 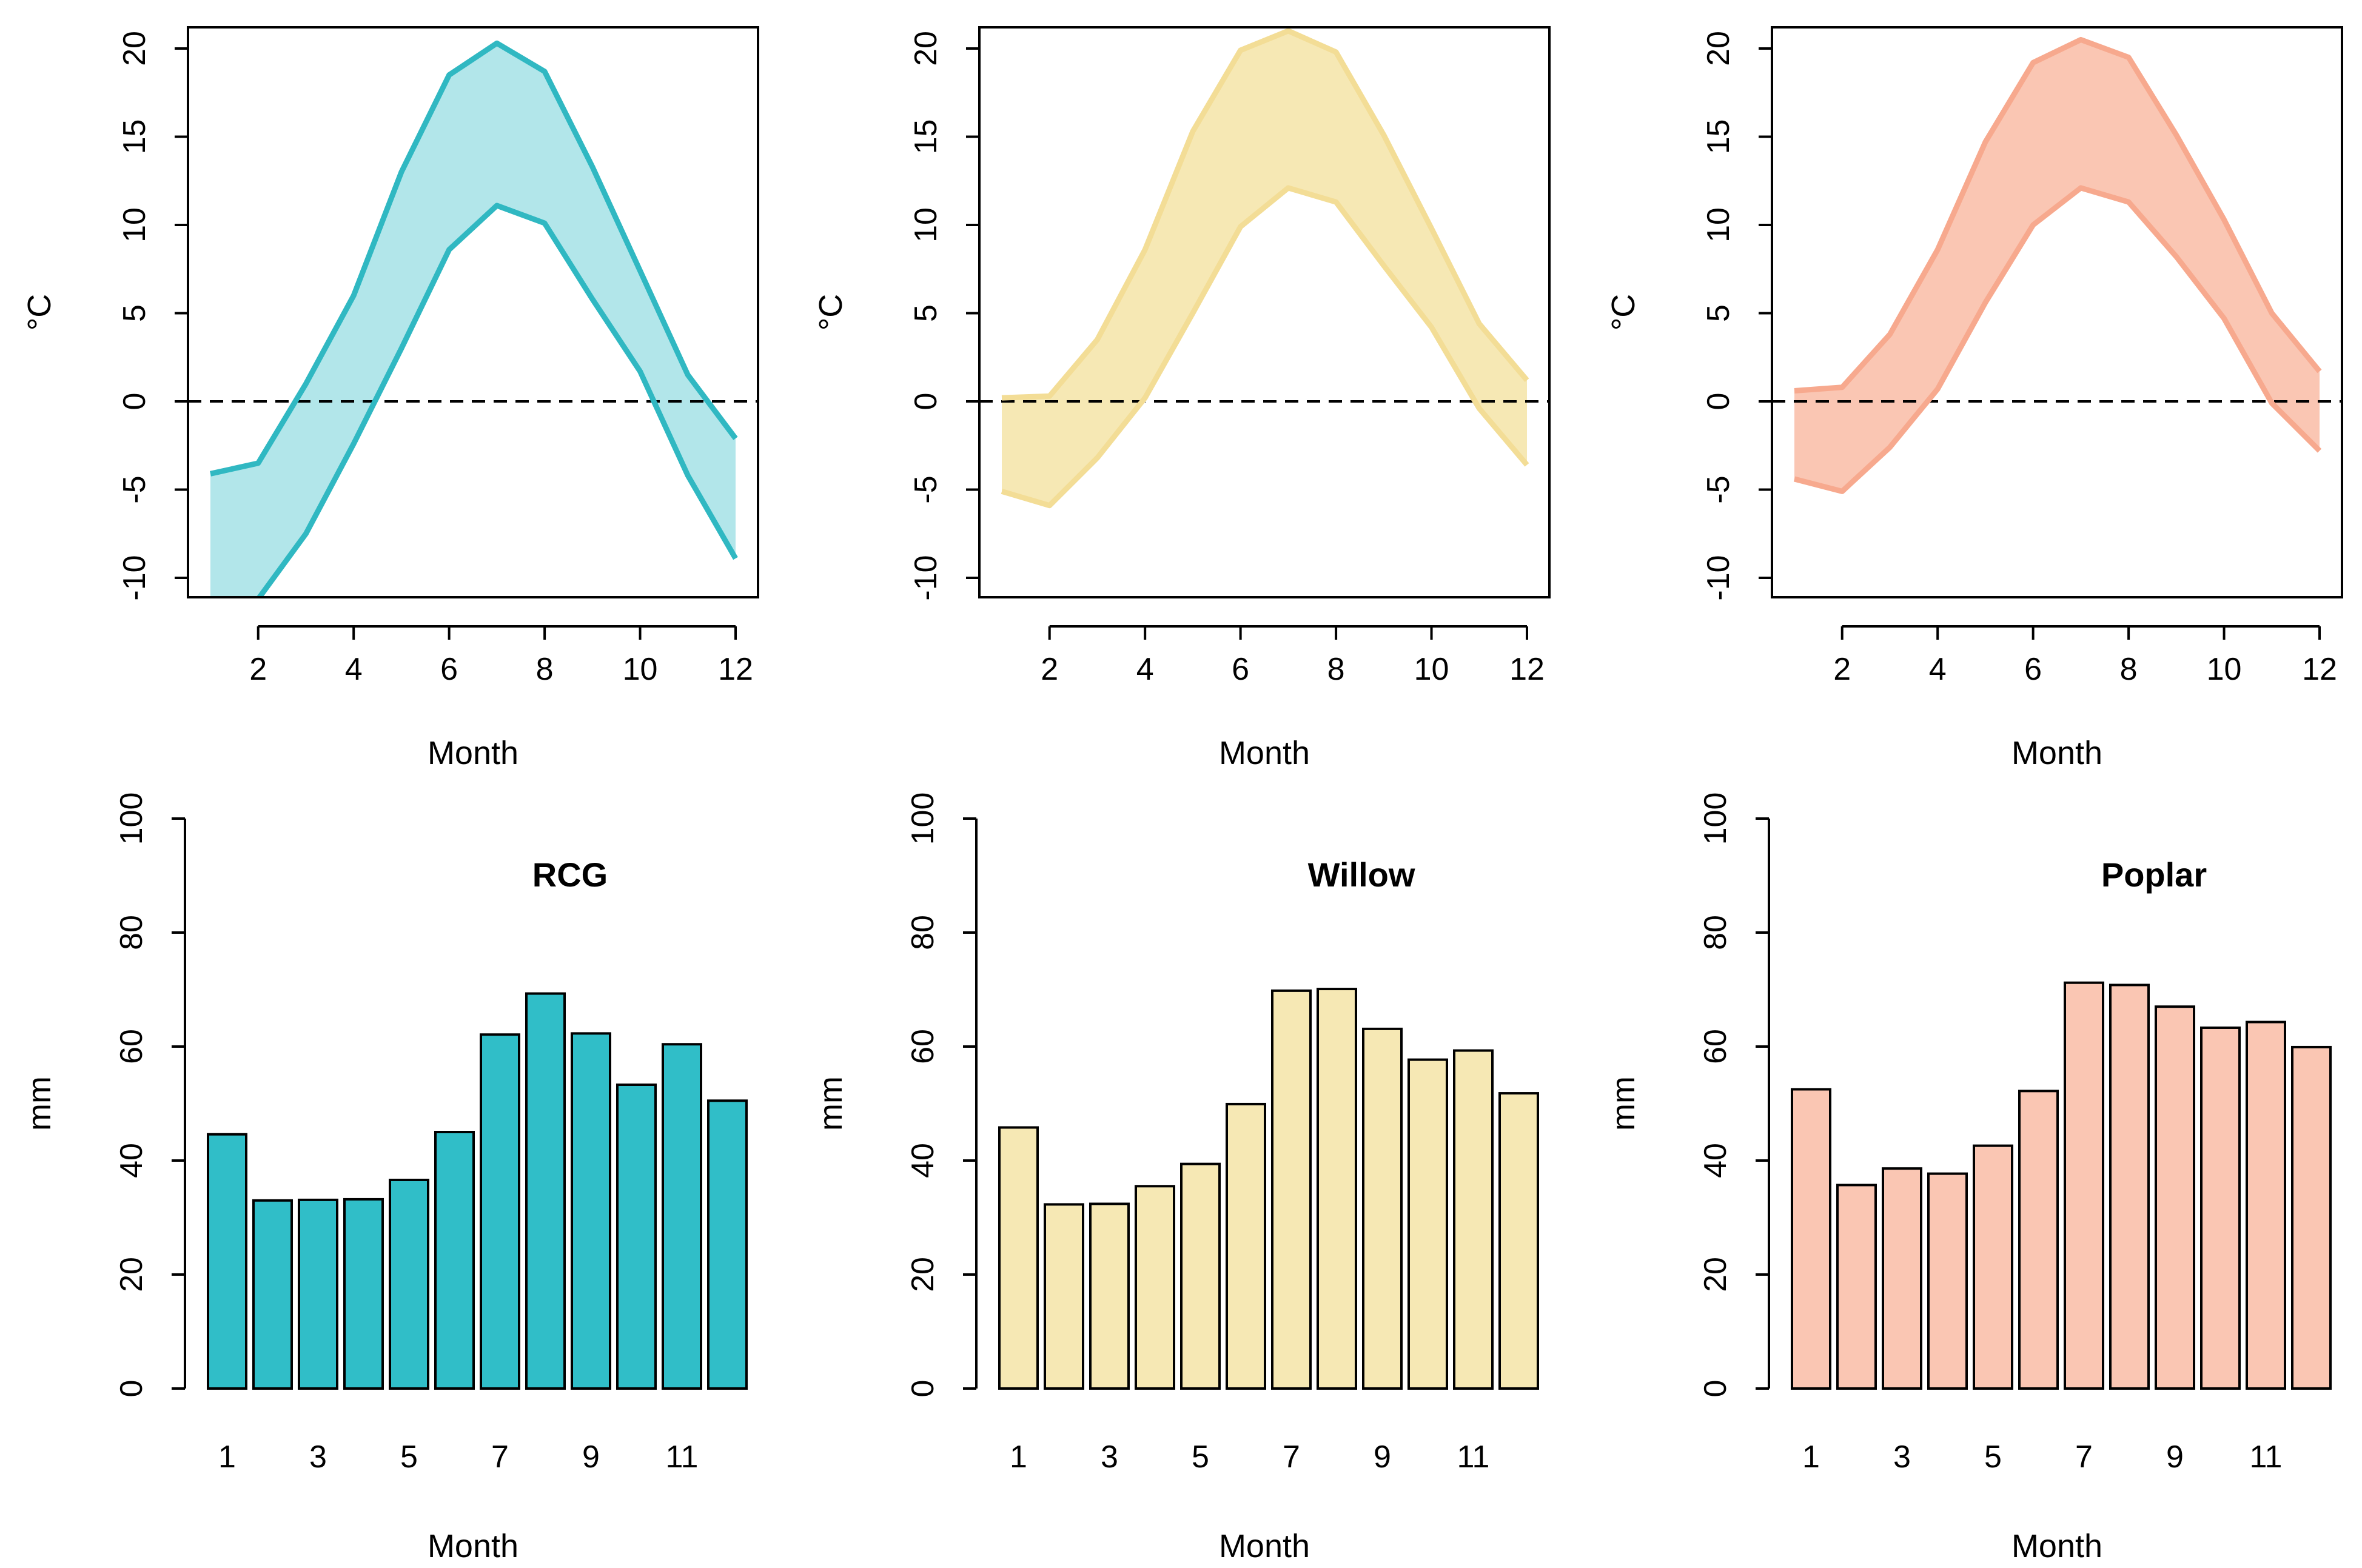 What do you see at coordinates (570, 875) in the screenshot?
I see `panel-title: RCG` at bounding box center [570, 875].